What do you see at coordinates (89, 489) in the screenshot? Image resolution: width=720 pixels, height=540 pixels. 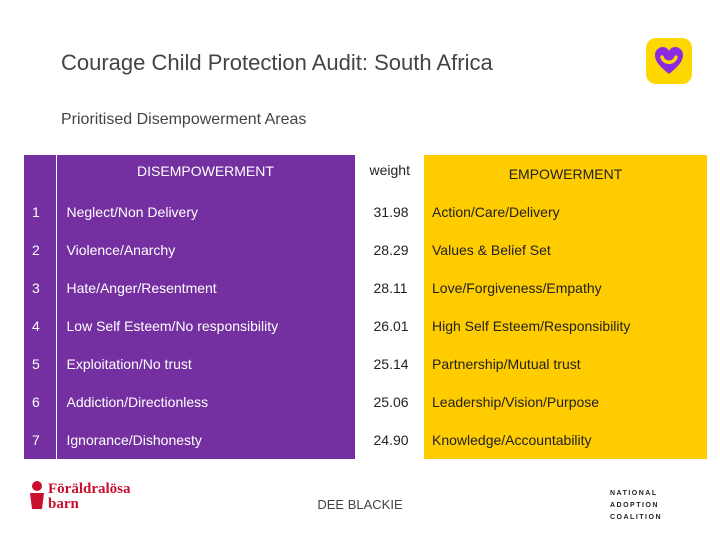 I see `logo-brand-line-1: Föräldralösa` at bounding box center [89, 489].